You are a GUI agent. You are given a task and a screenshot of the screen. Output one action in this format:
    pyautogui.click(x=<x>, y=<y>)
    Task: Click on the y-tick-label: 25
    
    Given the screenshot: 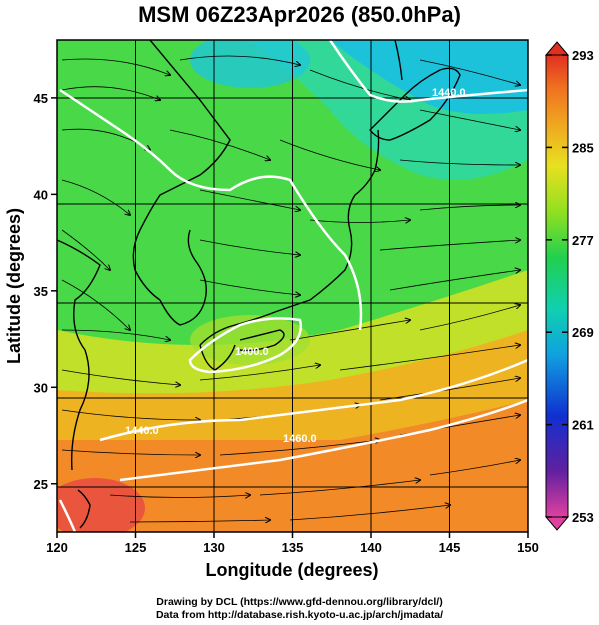 What is the action you would take?
    pyautogui.click(x=41, y=484)
    